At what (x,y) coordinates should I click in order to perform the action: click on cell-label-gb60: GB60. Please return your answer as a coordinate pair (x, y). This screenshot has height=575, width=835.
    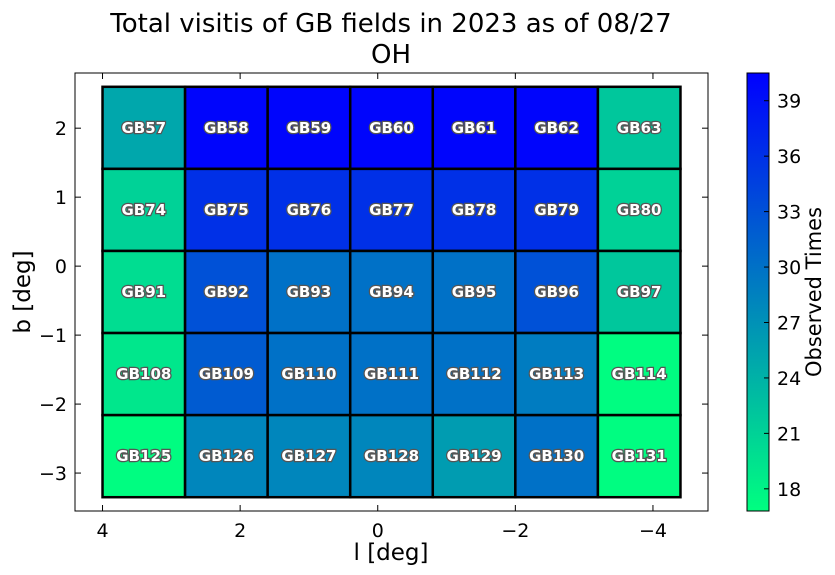
    Looking at the image, I should click on (391, 128).